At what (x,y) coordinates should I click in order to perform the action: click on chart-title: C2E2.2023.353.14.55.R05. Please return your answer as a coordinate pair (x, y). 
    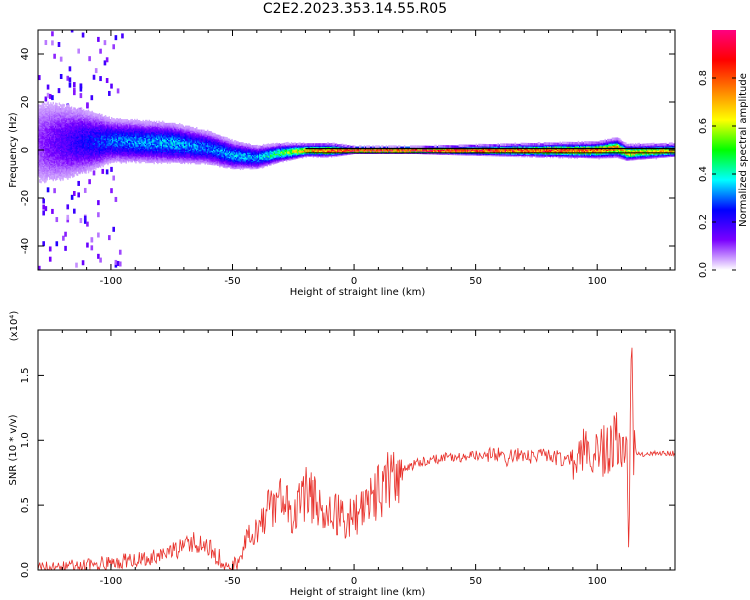
    Looking at the image, I should click on (355, 9).